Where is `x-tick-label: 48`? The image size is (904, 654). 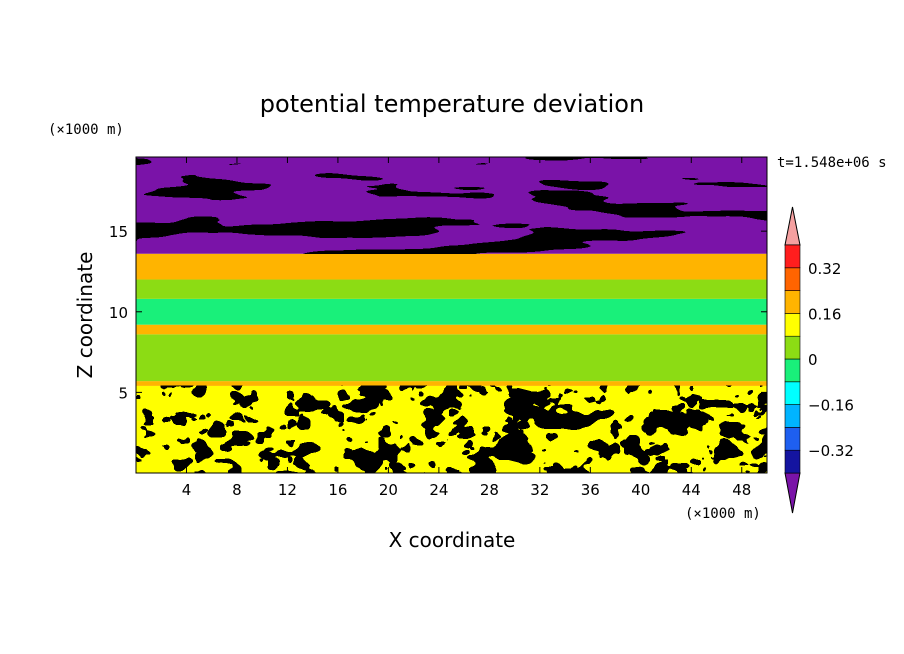
x-tick-label: 48 is located at coordinates (741, 490).